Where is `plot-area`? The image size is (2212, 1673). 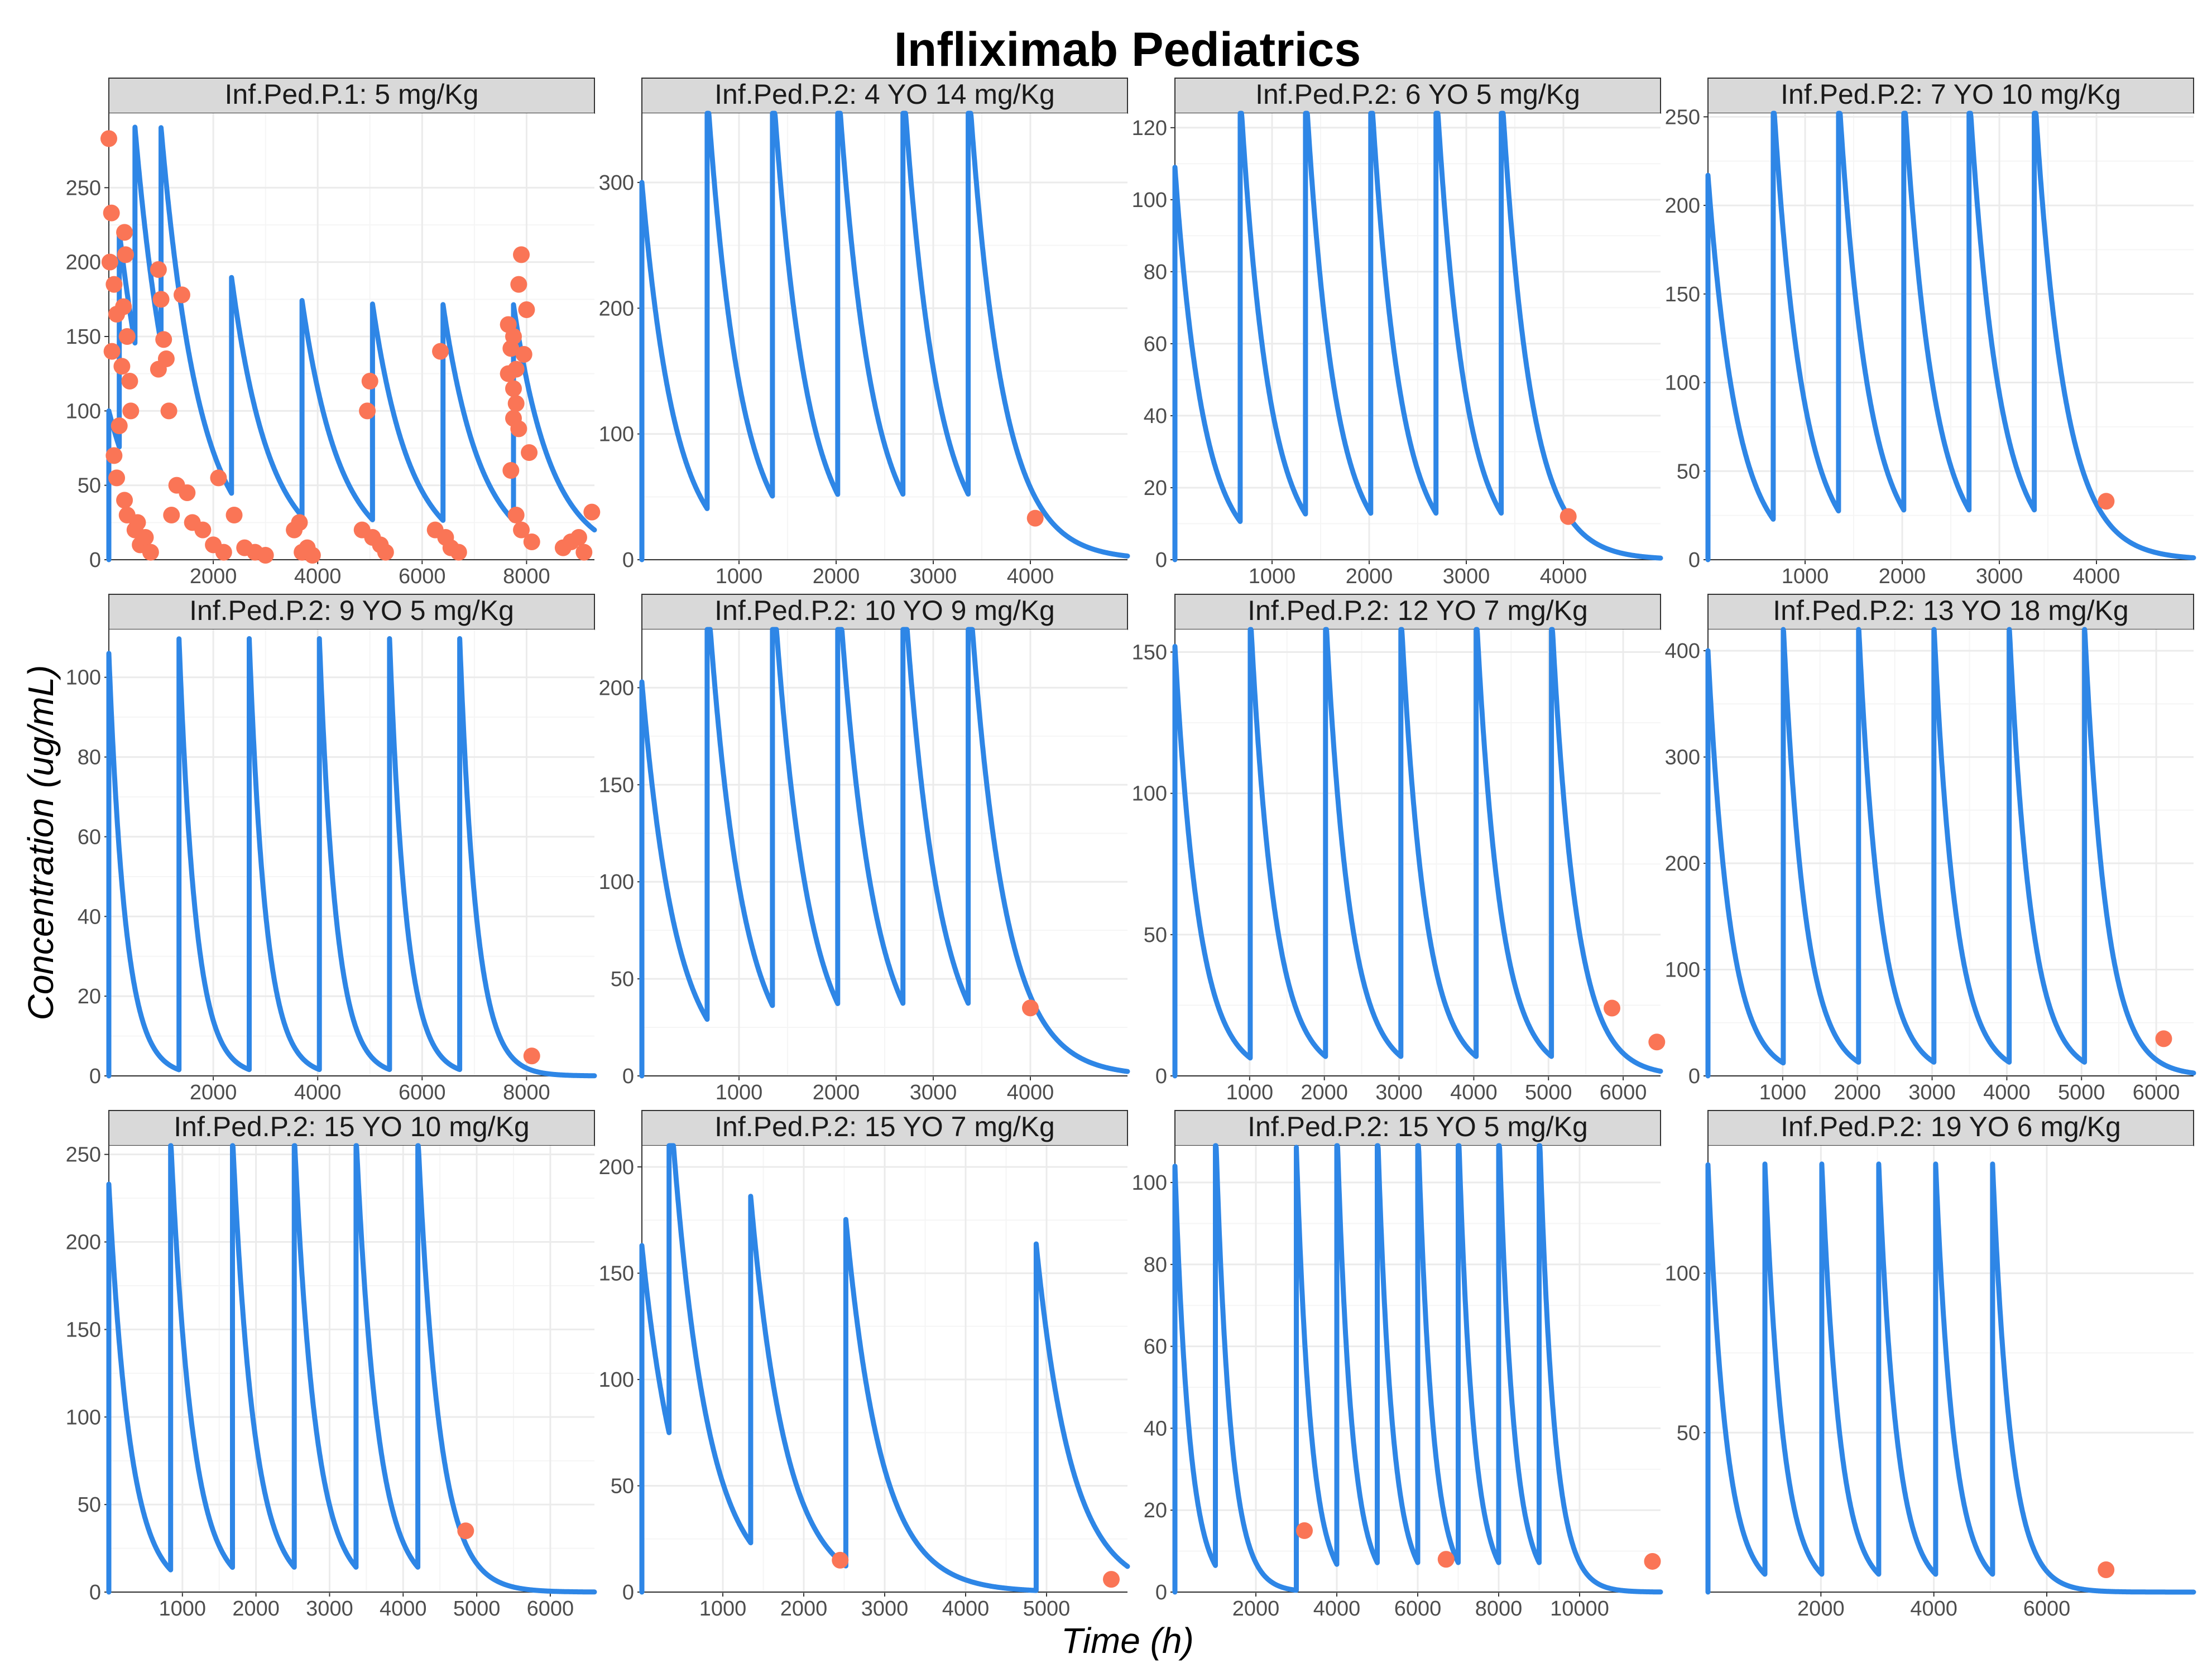
plot-area is located at coordinates (1951, 1369).